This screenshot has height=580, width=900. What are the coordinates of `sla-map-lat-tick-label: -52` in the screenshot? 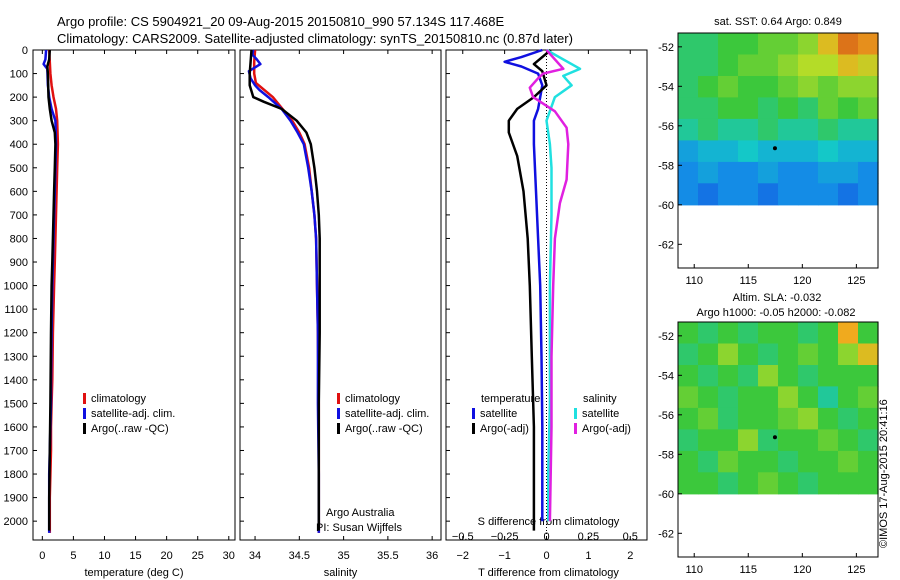 It's located at (666, 337).